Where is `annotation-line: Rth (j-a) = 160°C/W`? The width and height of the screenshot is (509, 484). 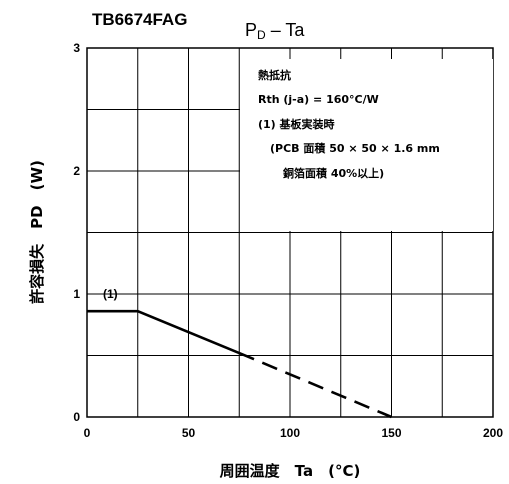 annotation-line: Rth (j-a) = 160°C/W is located at coordinates (318, 99).